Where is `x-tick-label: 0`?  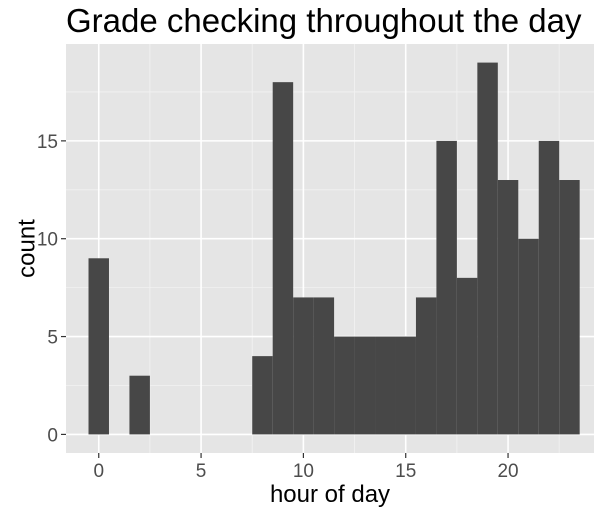 x-tick-label: 0 is located at coordinates (98, 471).